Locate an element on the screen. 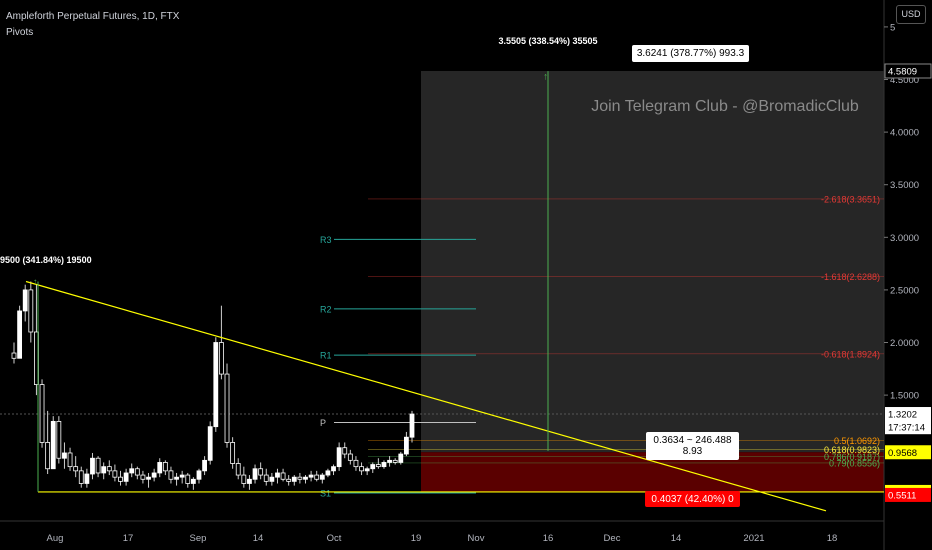  annotation-high: 9500 (341.84%) 19500 is located at coordinates (46, 260).